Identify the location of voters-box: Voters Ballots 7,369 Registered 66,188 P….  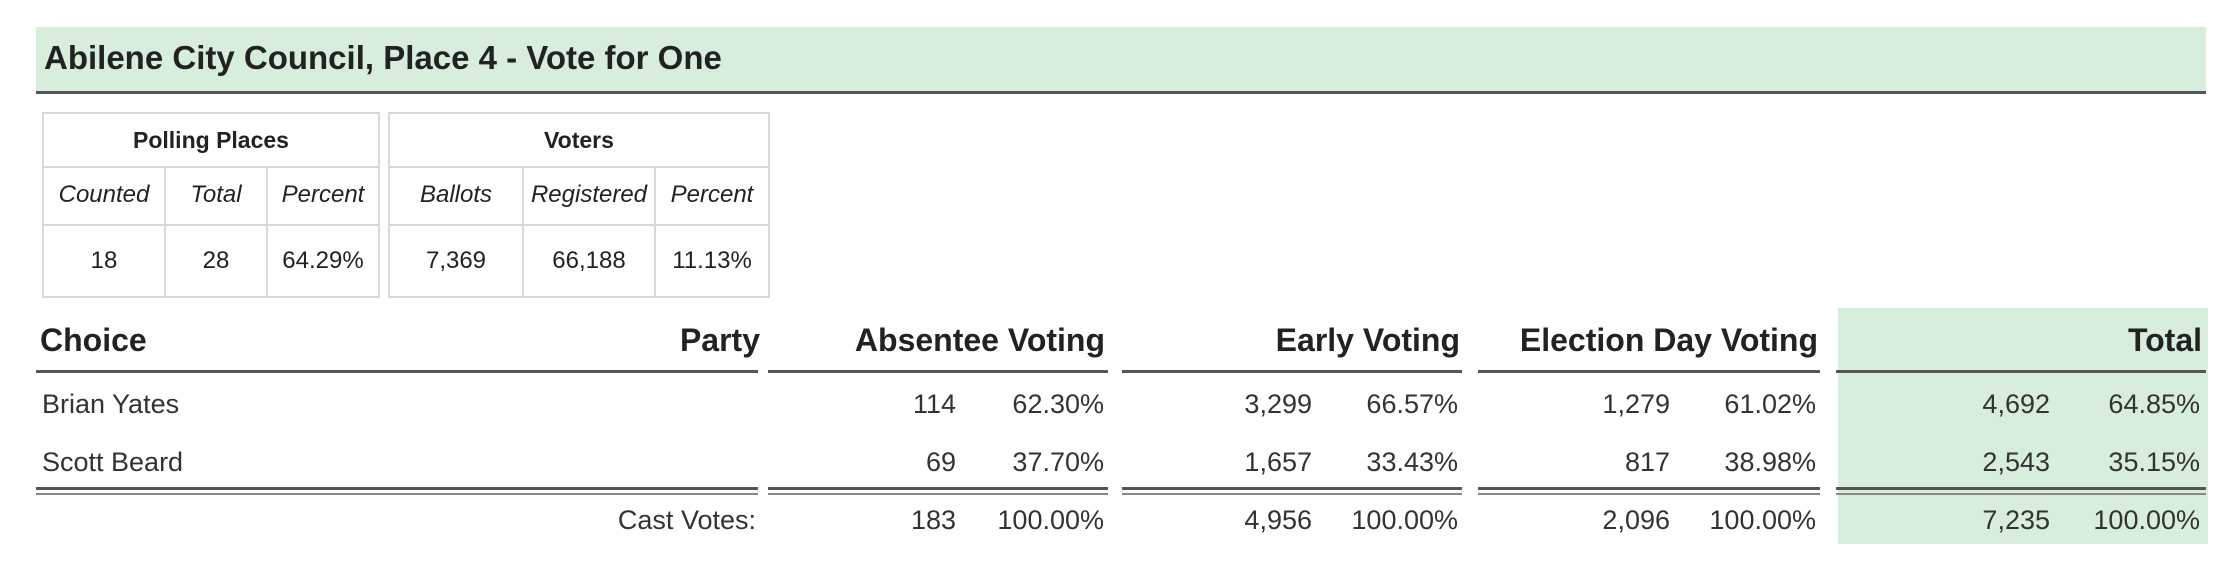
(579, 205).